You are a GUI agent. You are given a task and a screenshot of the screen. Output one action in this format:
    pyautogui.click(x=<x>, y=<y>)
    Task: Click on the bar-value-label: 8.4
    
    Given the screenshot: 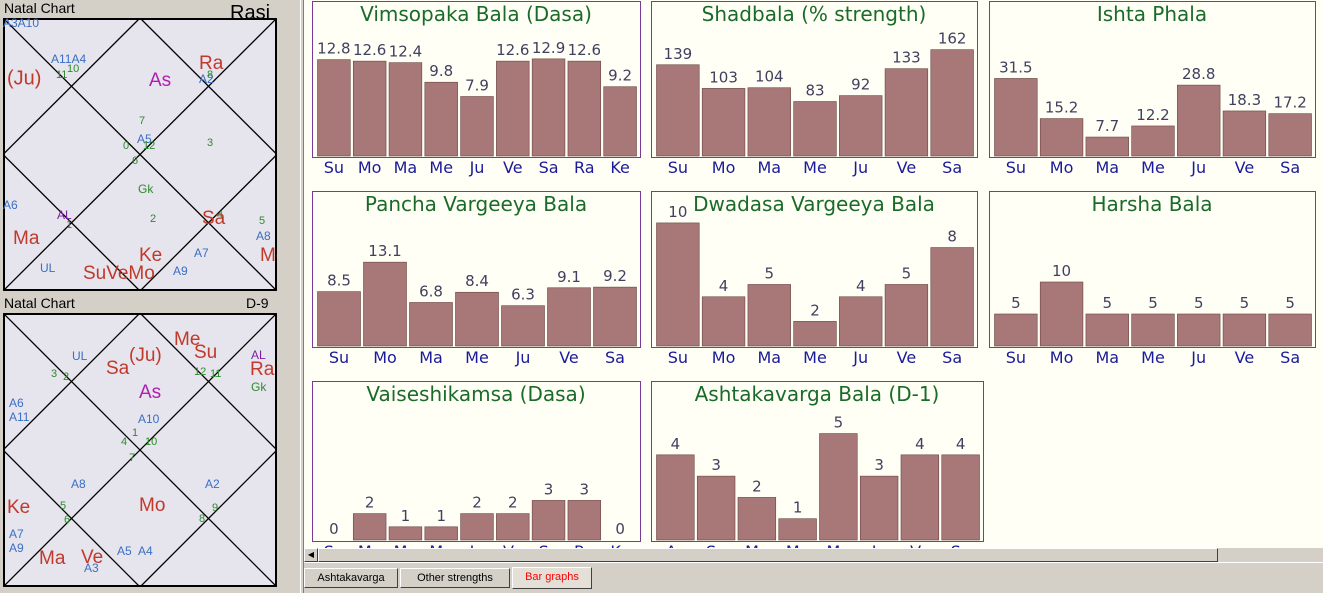 What is the action you would take?
    pyautogui.click(x=477, y=281)
    